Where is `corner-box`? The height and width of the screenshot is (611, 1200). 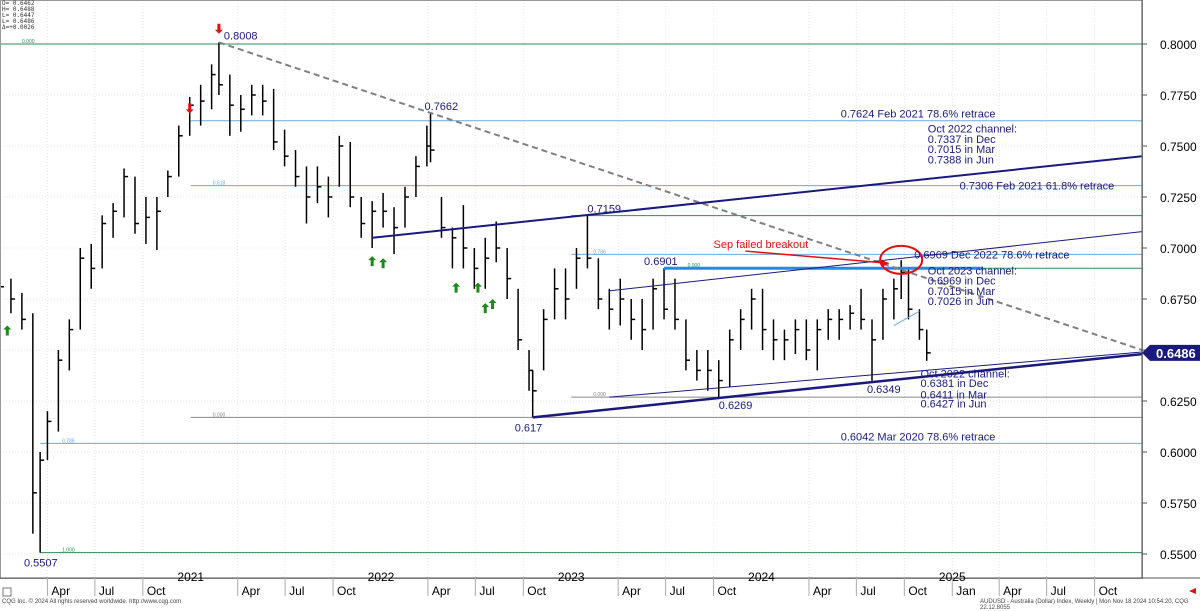
corner-box is located at coordinates (7, 592).